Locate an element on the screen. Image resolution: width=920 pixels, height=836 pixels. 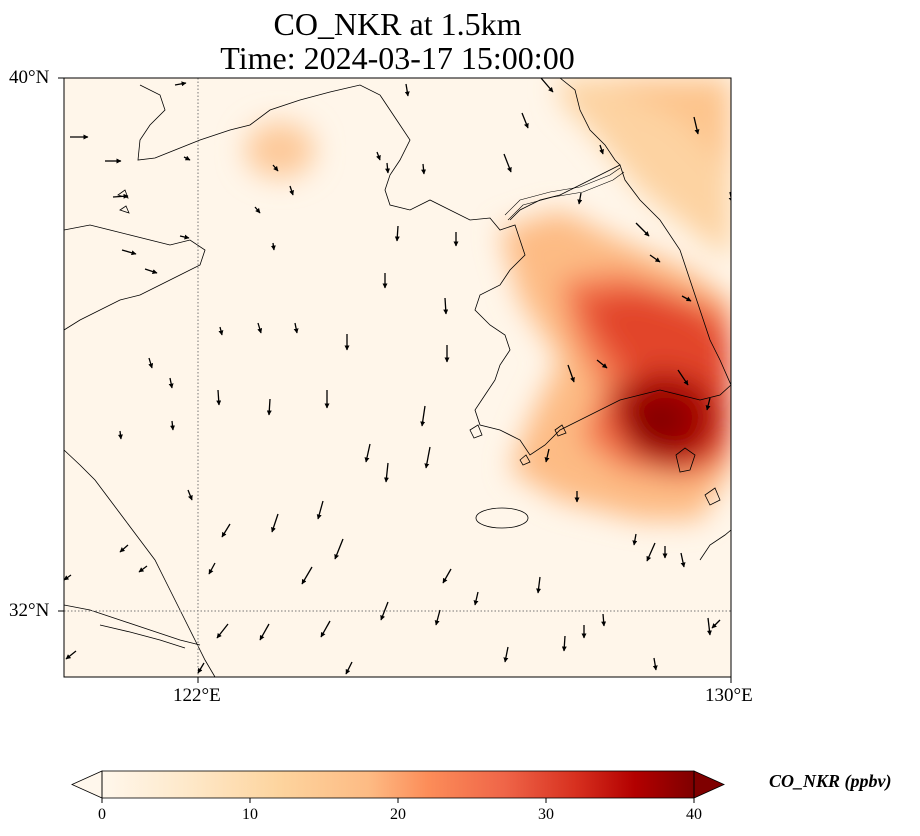
colorbar-label: CO_NKR (ppbv) is located at coordinates (830, 781).